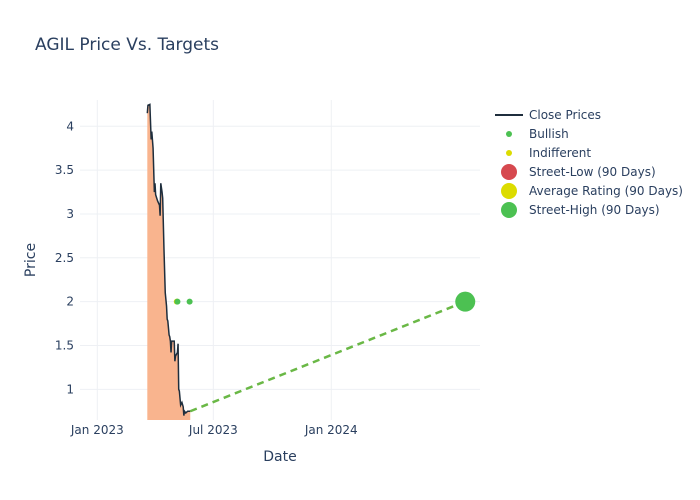 The width and height of the screenshot is (700, 500). What do you see at coordinates (565, 115) in the screenshot?
I see `legend-label: Close Prices` at bounding box center [565, 115].